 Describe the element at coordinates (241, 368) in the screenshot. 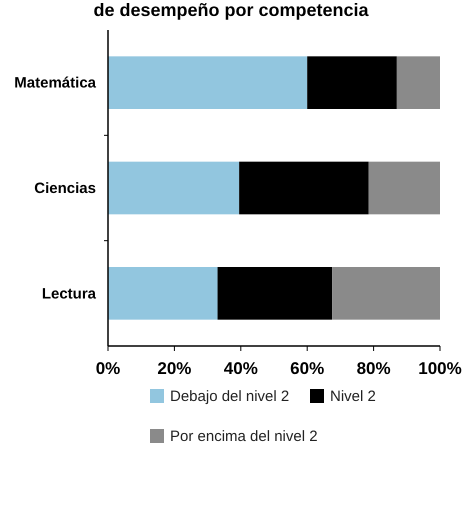

I see `x-tick-label: 40%` at that location.